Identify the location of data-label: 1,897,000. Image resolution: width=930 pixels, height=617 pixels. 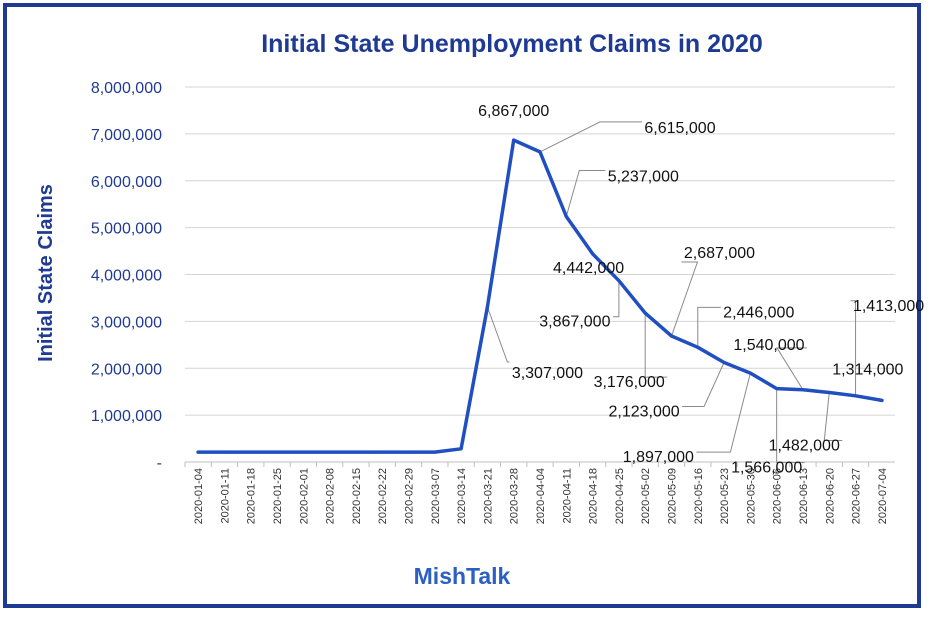
(658, 457).